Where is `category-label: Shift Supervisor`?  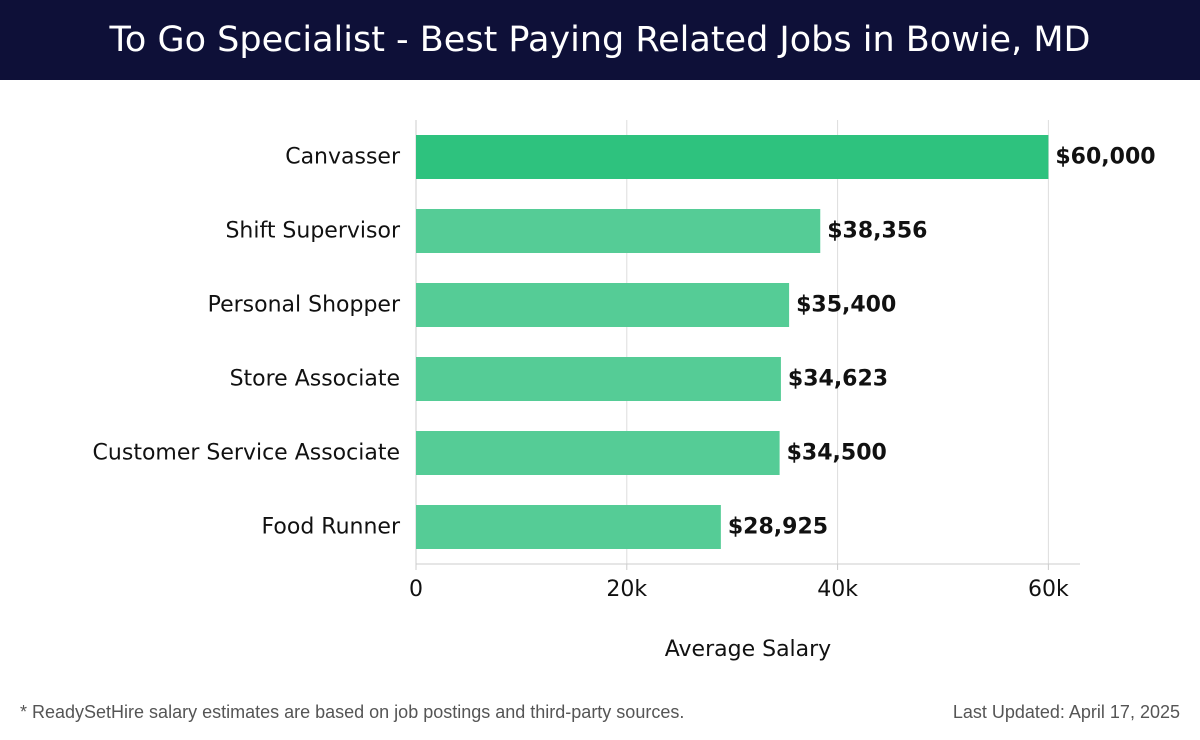
category-label: Shift Supervisor is located at coordinates (313, 231).